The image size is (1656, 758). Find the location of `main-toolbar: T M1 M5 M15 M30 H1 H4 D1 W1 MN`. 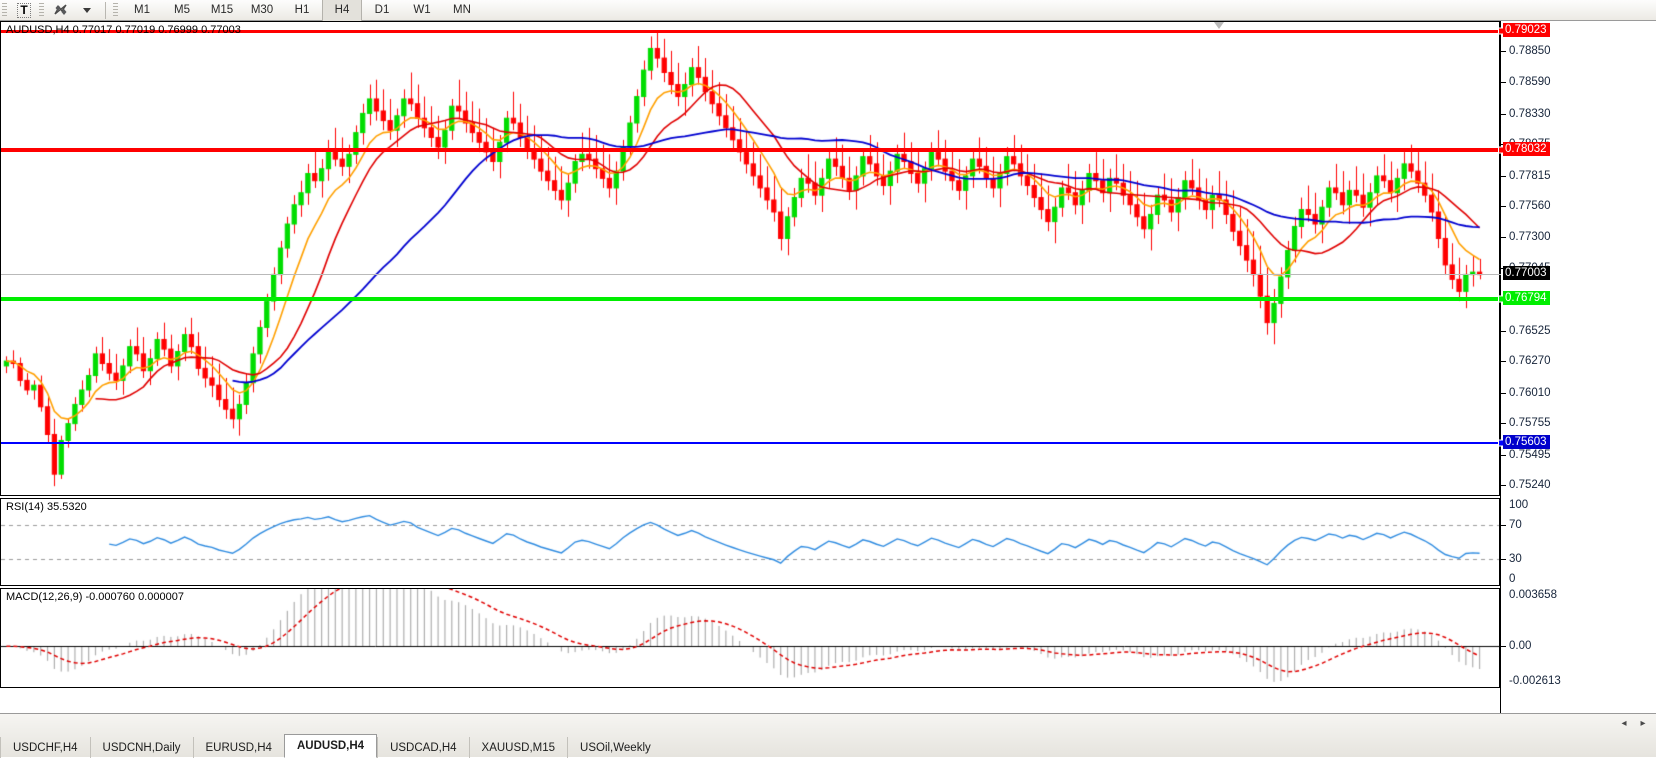

main-toolbar: T M1 M5 M15 M30 H1 H4 D1 W1 MN is located at coordinates (828, 10).